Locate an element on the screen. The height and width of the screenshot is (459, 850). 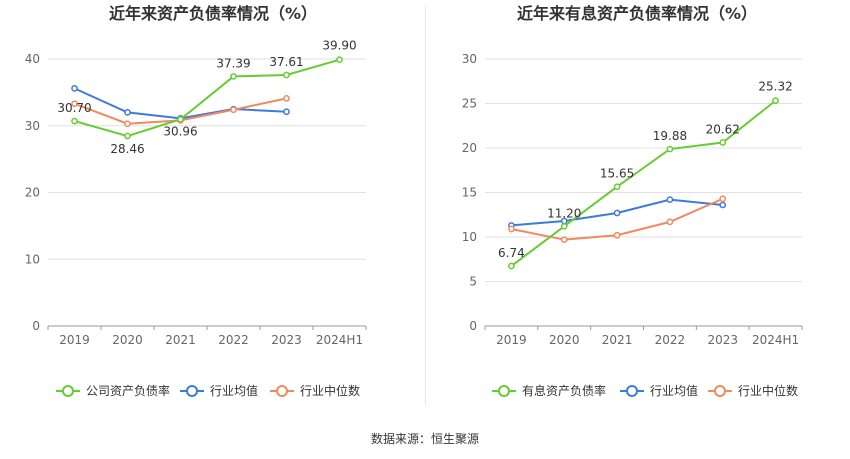
data-label: 25.32 is located at coordinates (775, 87).